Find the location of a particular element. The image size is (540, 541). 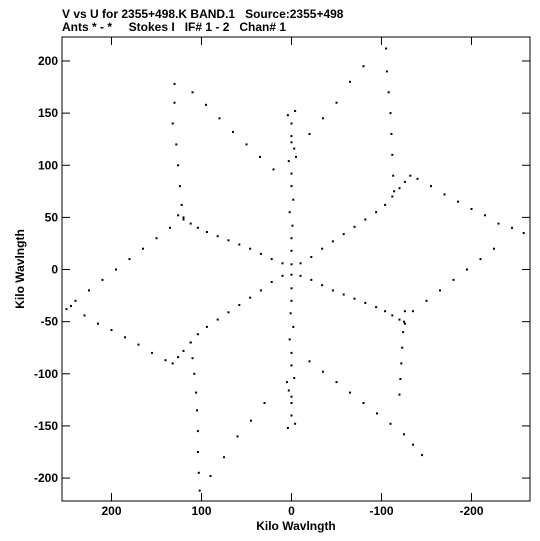

y-axis-label: Kilo Wavlngth is located at coordinates (20, 269).